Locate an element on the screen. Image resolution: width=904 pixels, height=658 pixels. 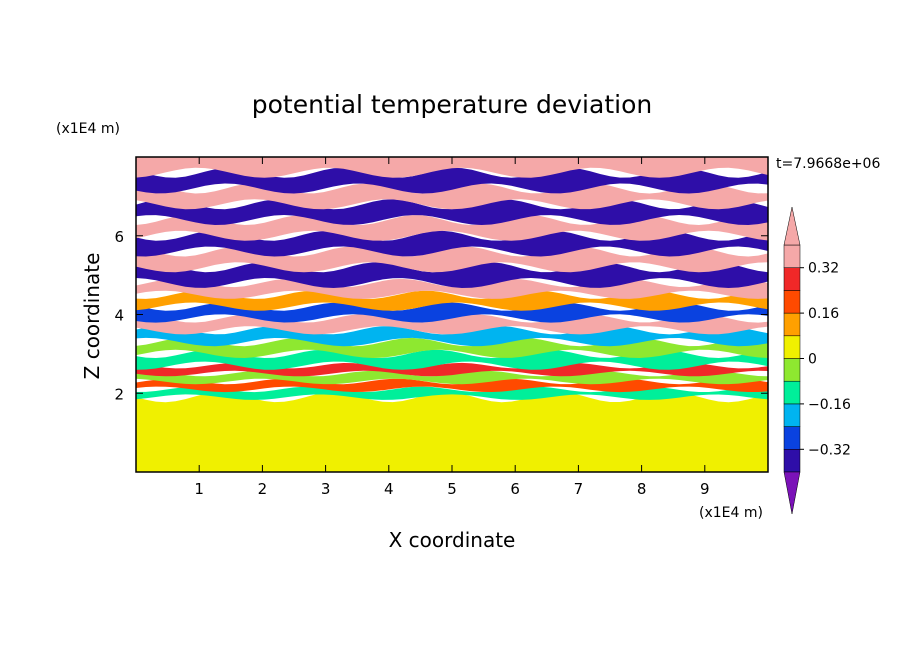
x-tick-label: 1 is located at coordinates (199, 489).